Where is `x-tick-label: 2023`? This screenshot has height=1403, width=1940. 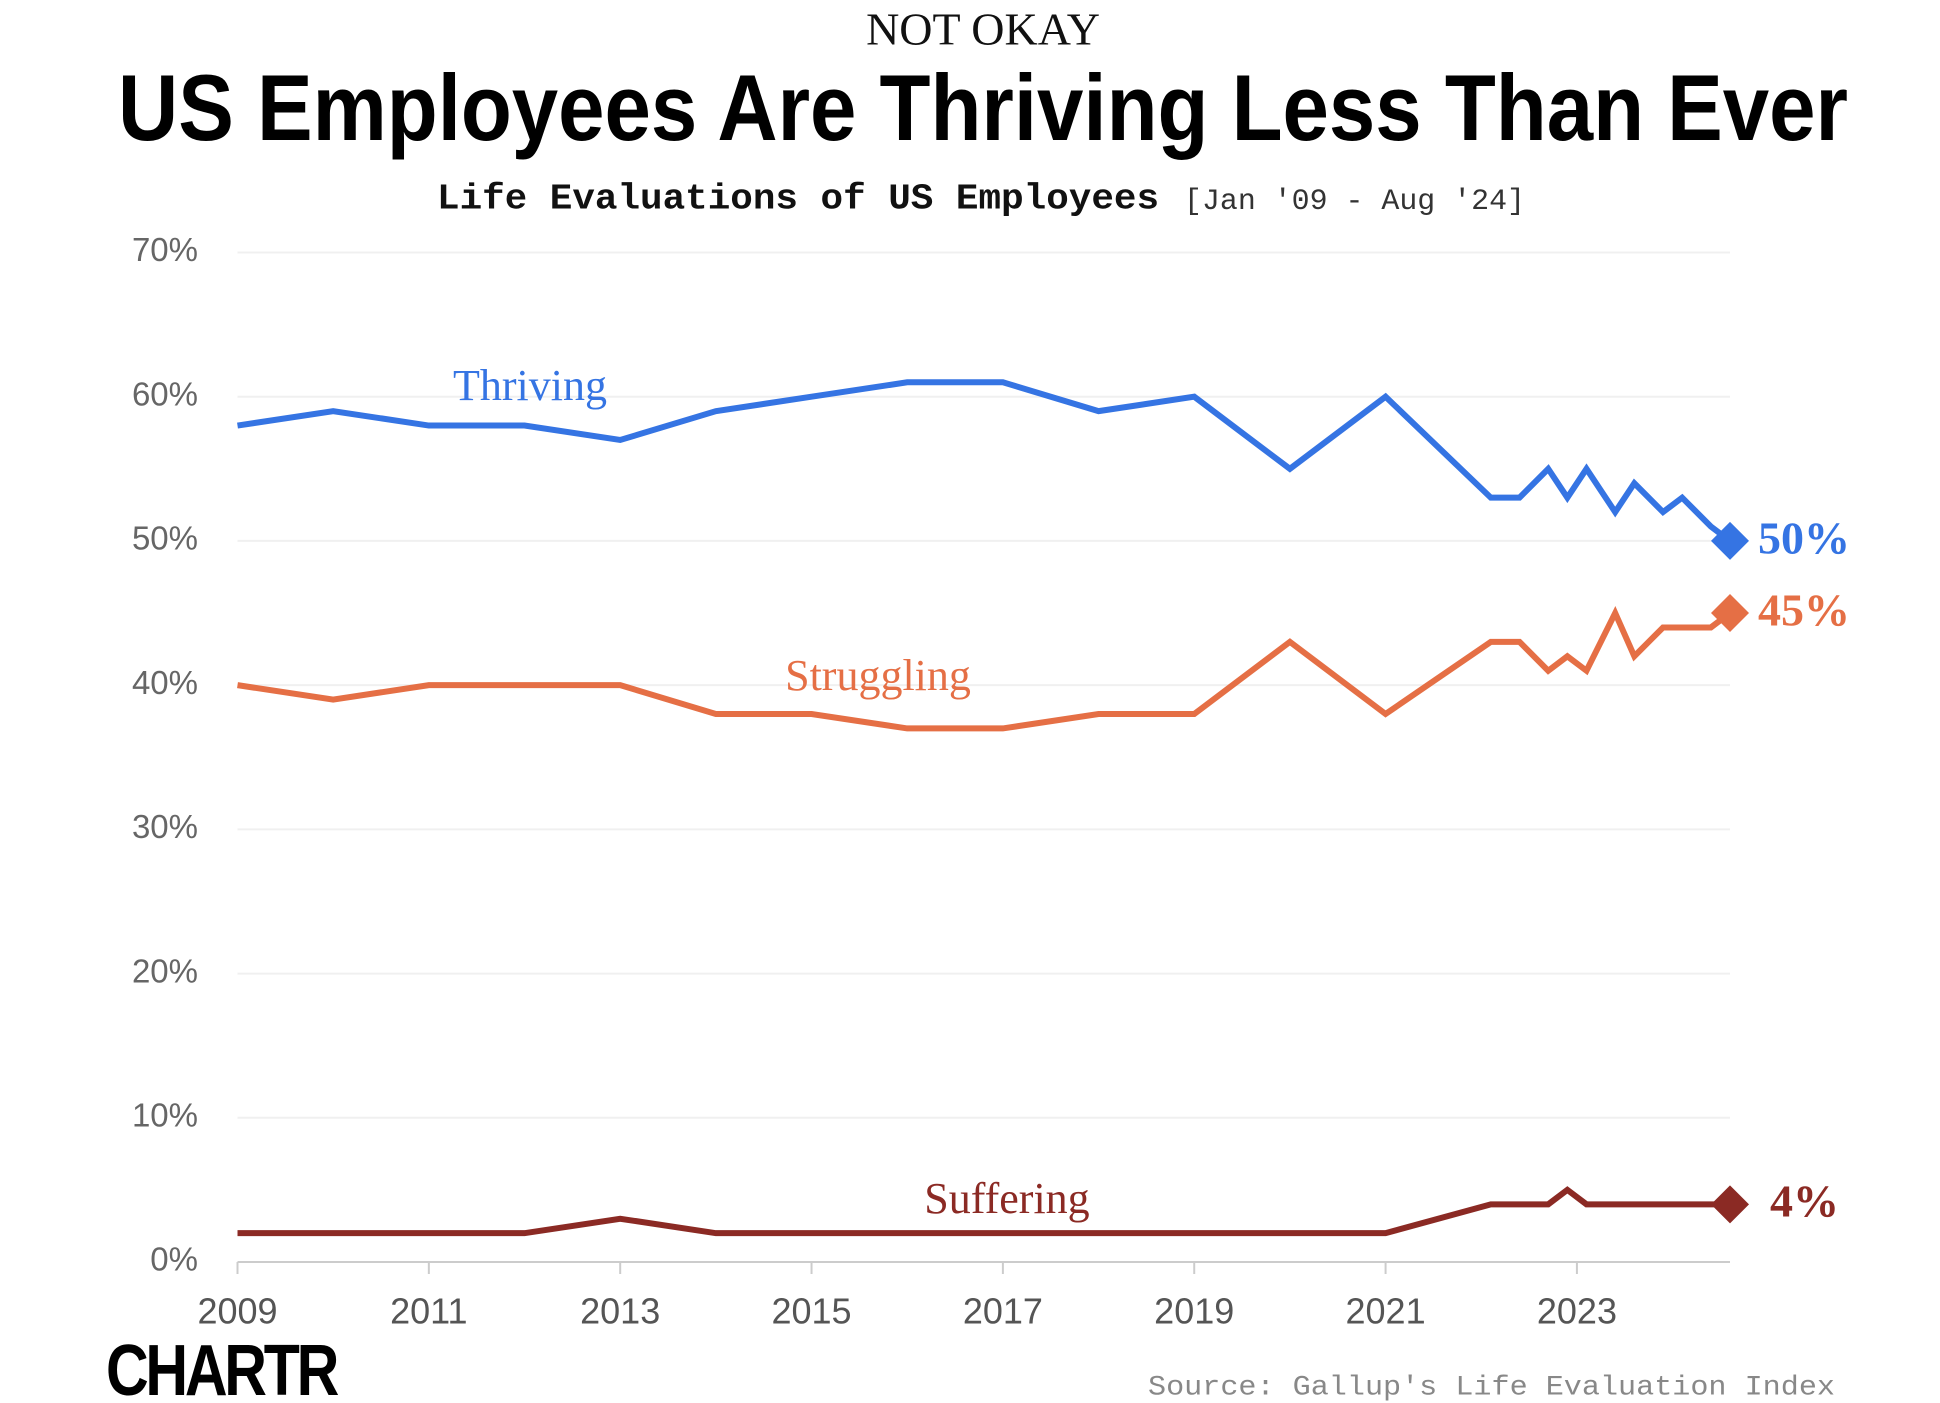 x-tick-label: 2023 is located at coordinates (1577, 1311).